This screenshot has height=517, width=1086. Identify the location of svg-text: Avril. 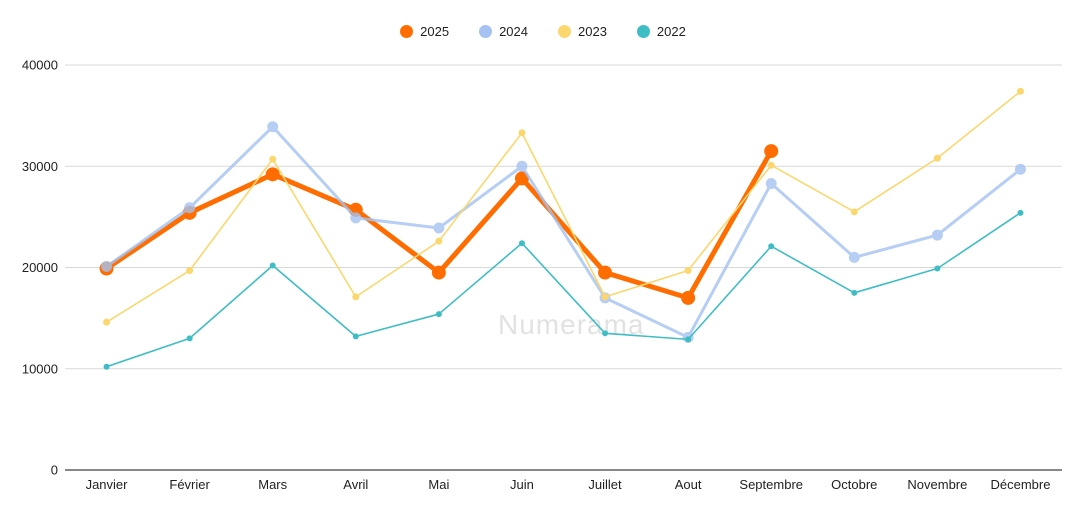
(355, 484).